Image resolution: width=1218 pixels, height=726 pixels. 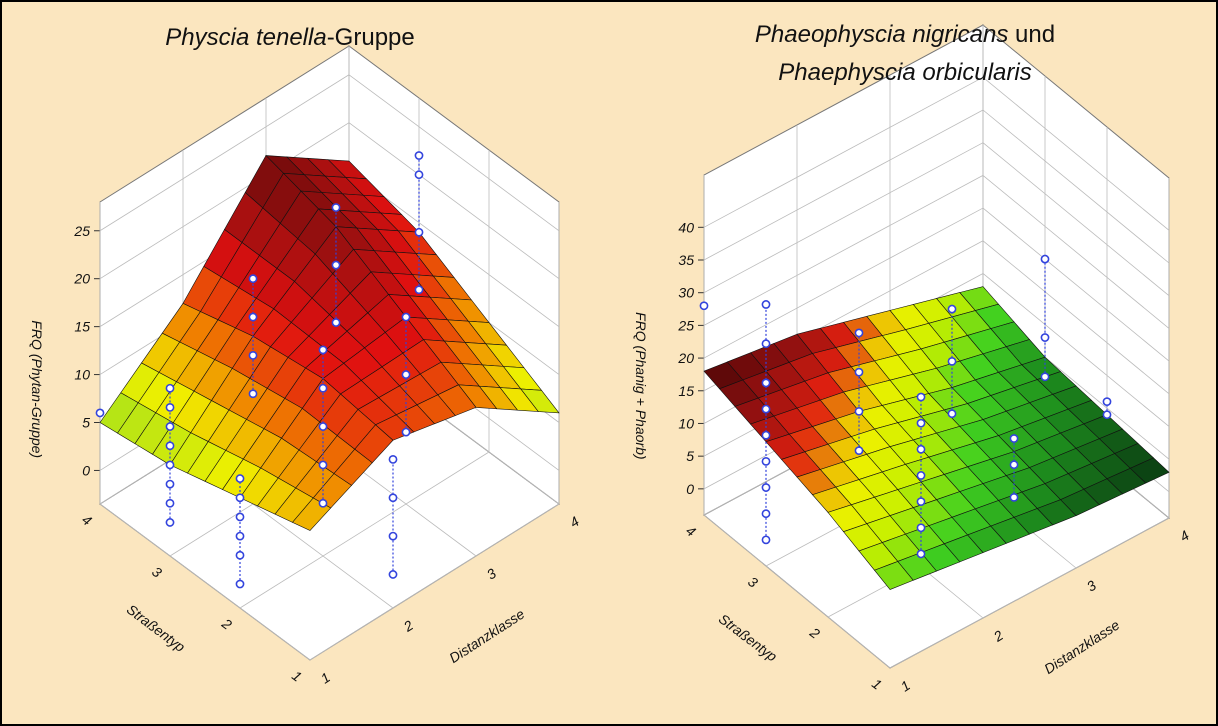 What do you see at coordinates (1031, 34) in the screenshot?
I see `title-part: und` at bounding box center [1031, 34].